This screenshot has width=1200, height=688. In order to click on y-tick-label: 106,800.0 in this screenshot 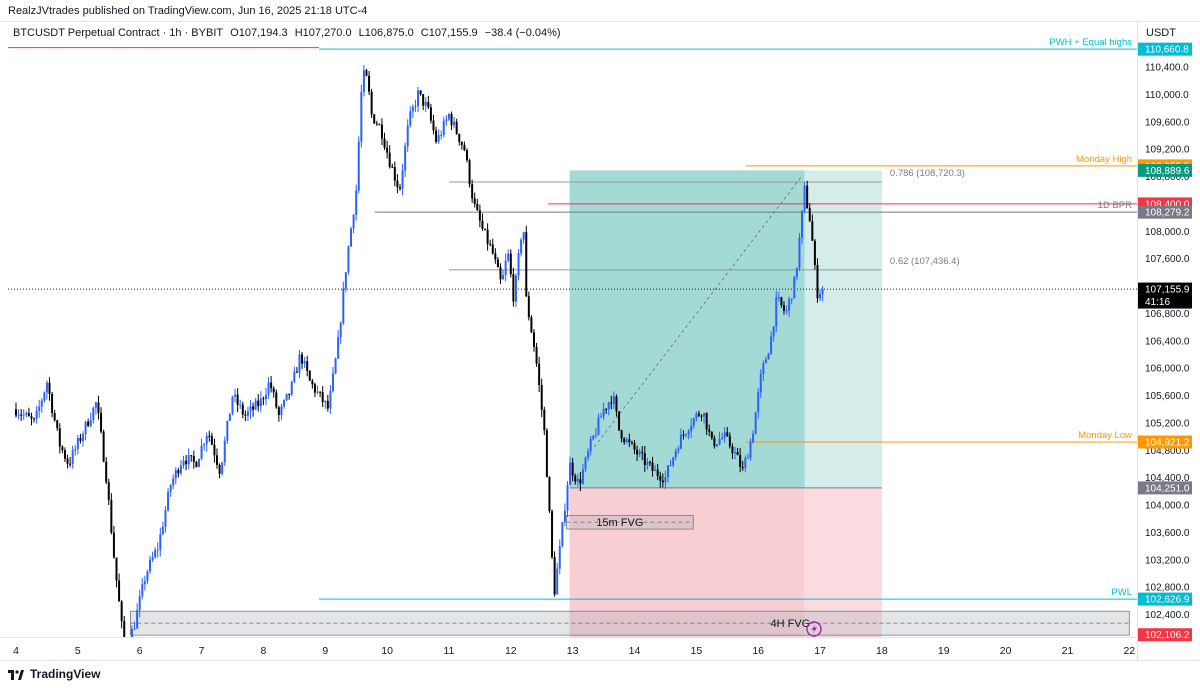, I will do `click(1167, 314)`.